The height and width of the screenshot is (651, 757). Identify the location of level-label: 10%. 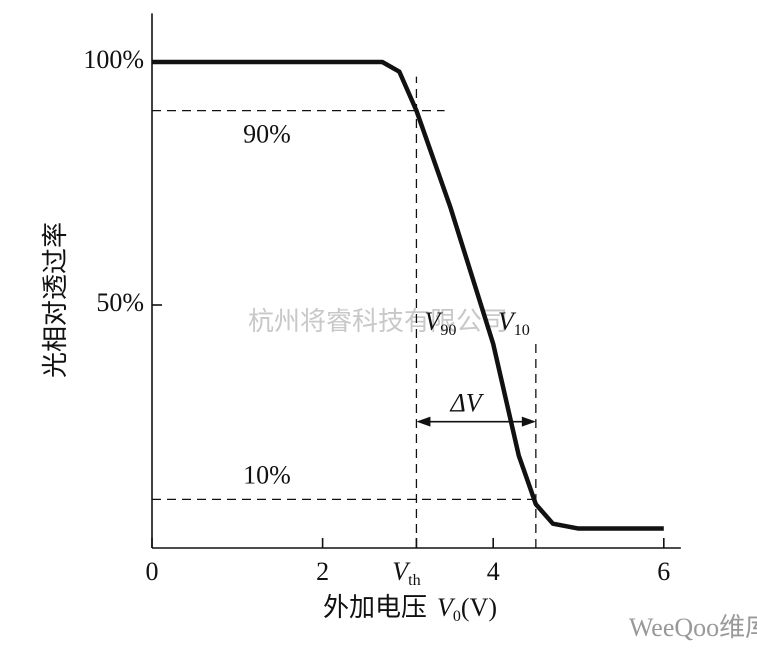
(267, 474).